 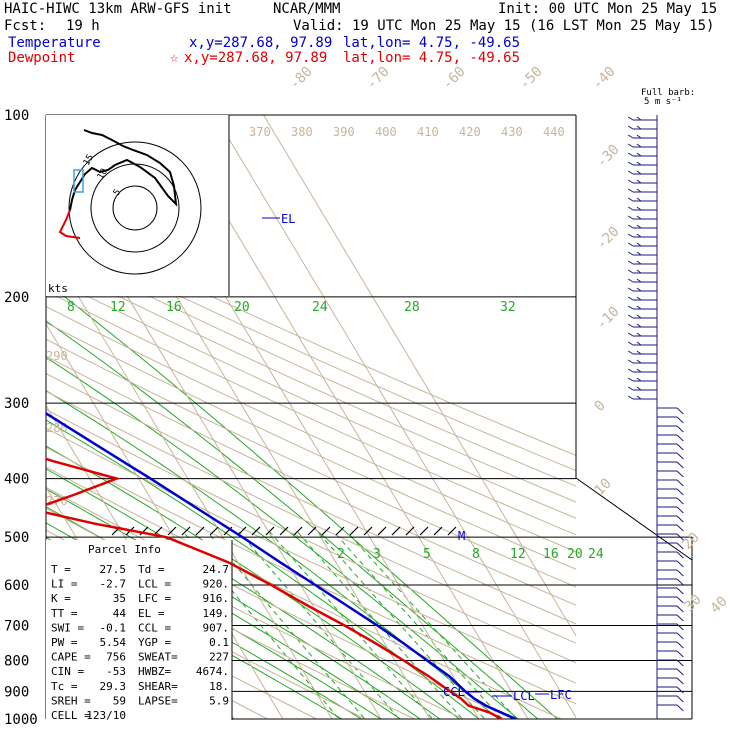 I want to click on hodograph-units: kts, so click(x=58, y=288).